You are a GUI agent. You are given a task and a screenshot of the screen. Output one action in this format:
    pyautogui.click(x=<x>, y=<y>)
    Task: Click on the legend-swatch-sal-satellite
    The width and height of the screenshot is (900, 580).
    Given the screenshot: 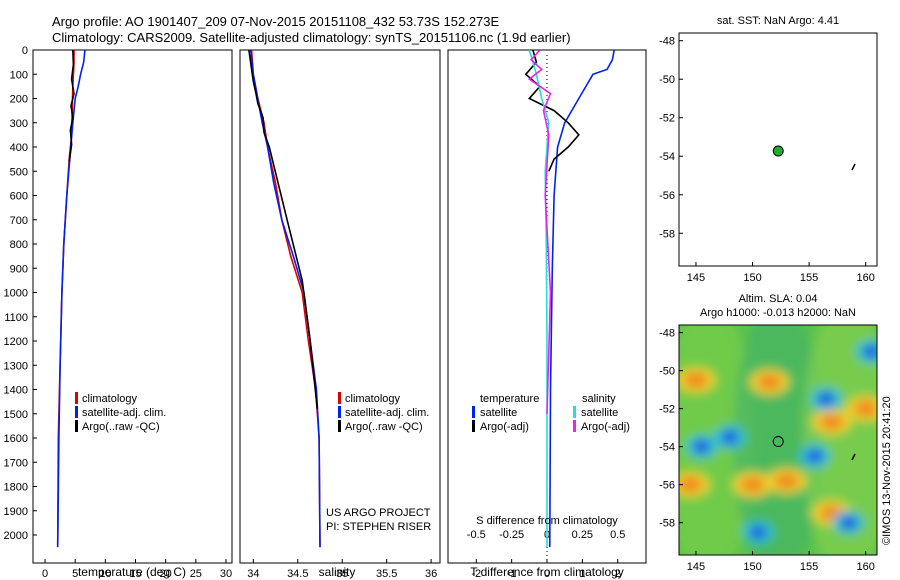 What is the action you would take?
    pyautogui.click(x=574, y=412)
    